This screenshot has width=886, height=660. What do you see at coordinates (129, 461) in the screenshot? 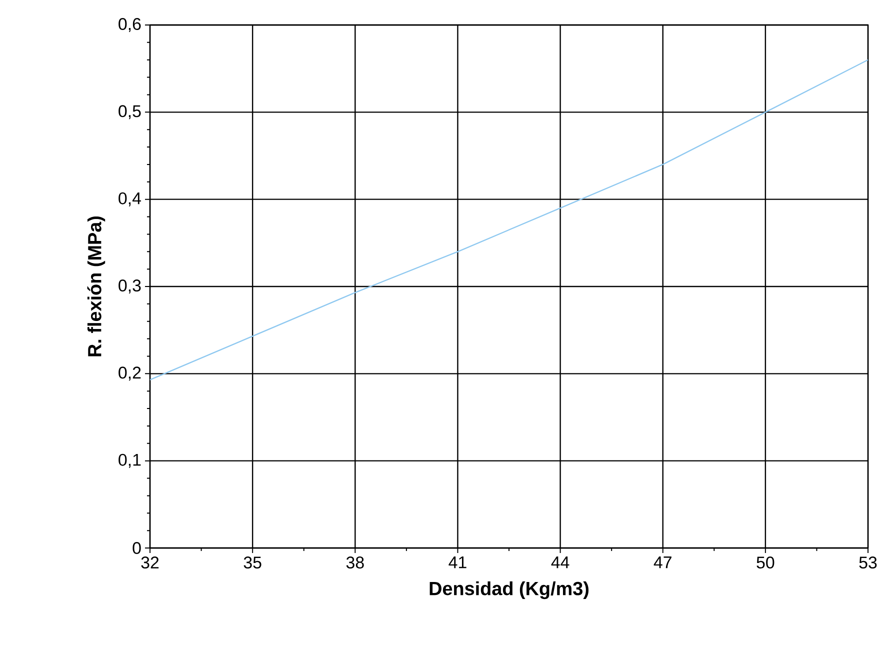
I see `y-tick-label: 0,1` at bounding box center [129, 461].